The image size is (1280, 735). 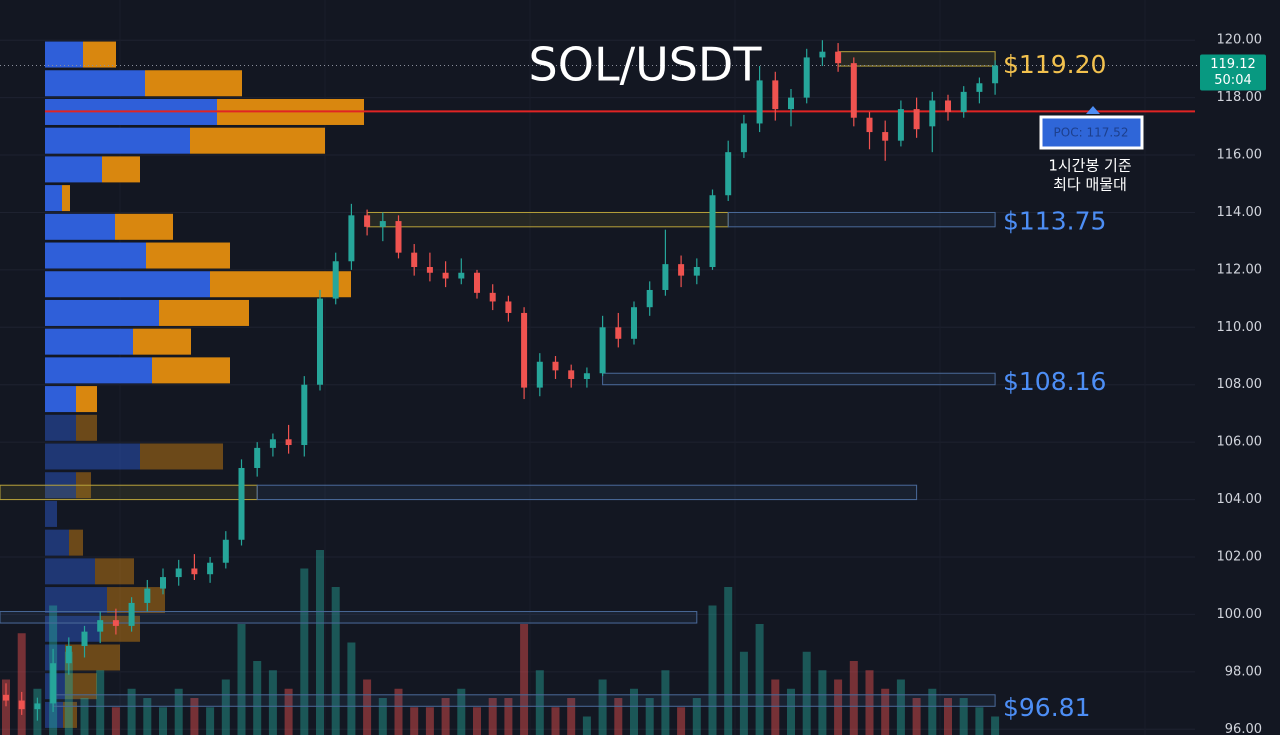 What do you see at coordinates (1240, 384) in the screenshot?
I see `y-tick-label: 108.00` at bounding box center [1240, 384].